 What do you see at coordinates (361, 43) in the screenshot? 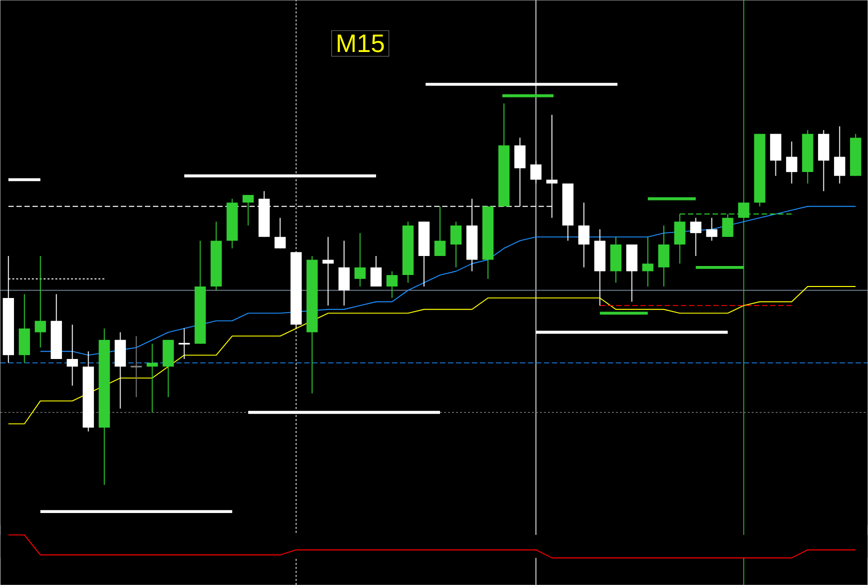
I see `chart-title: M15` at bounding box center [361, 43].